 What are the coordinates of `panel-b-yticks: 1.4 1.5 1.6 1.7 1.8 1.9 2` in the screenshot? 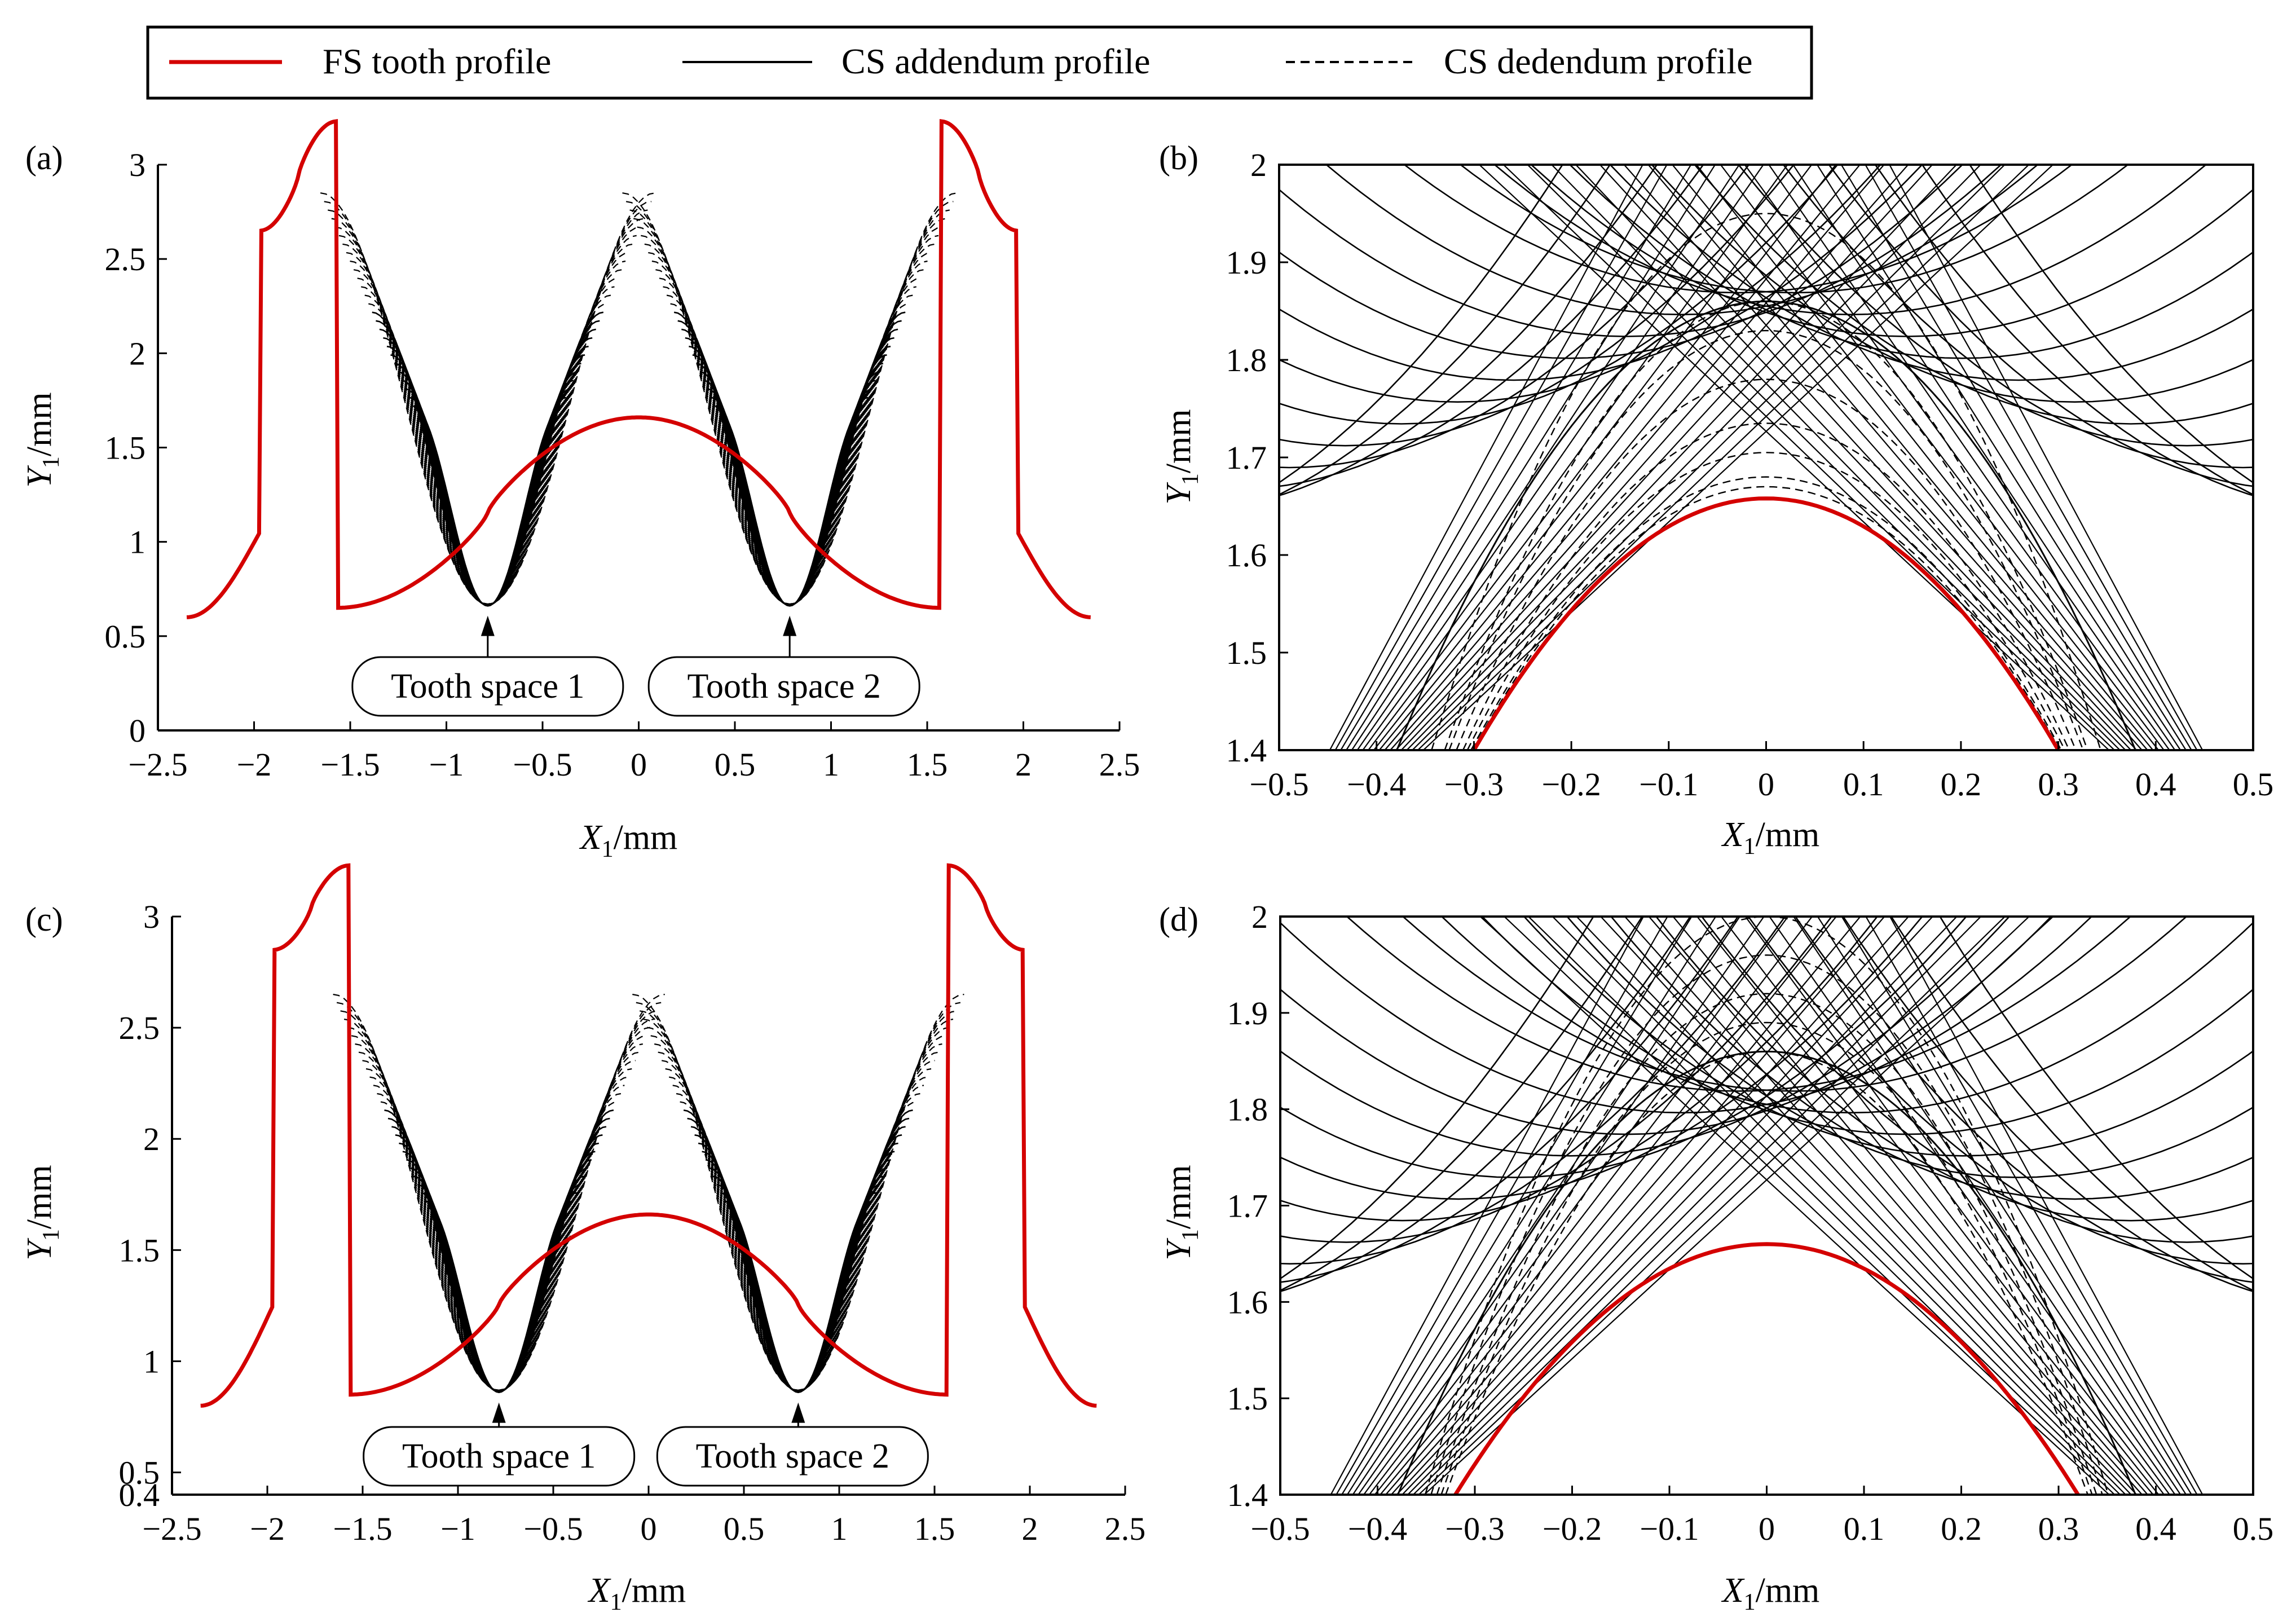 It's located at (1257, 458).